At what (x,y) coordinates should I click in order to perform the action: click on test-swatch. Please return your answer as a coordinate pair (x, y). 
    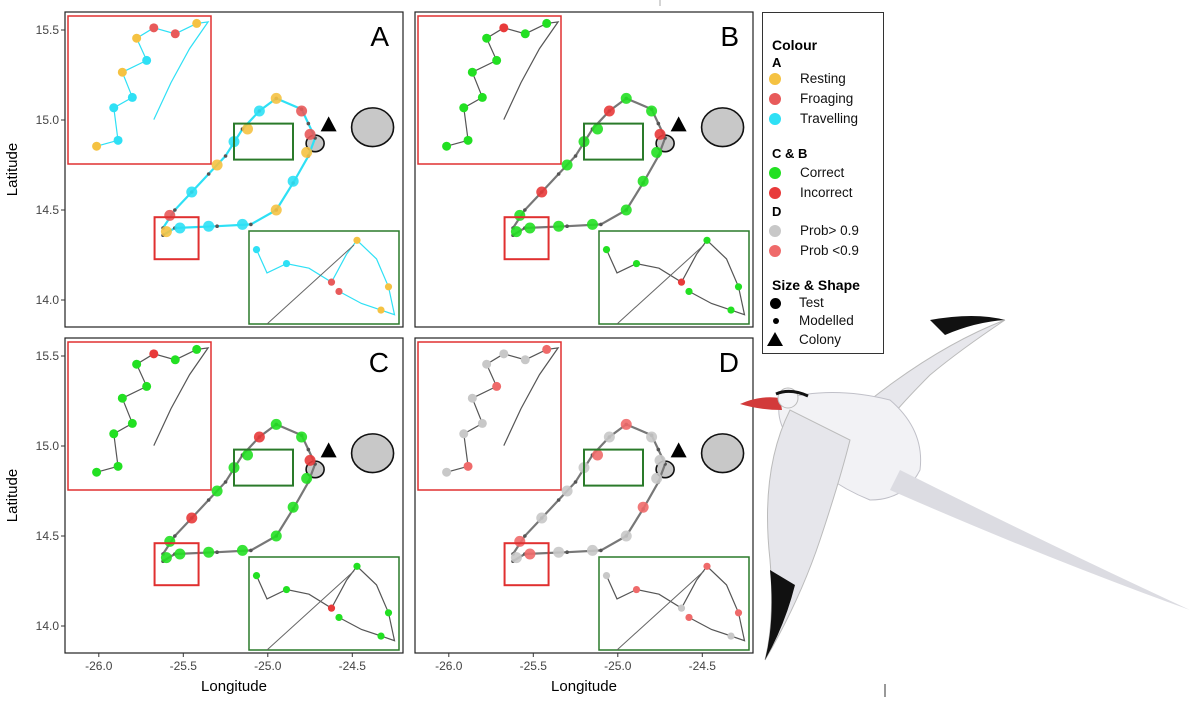
    Looking at the image, I should click on (775, 303).